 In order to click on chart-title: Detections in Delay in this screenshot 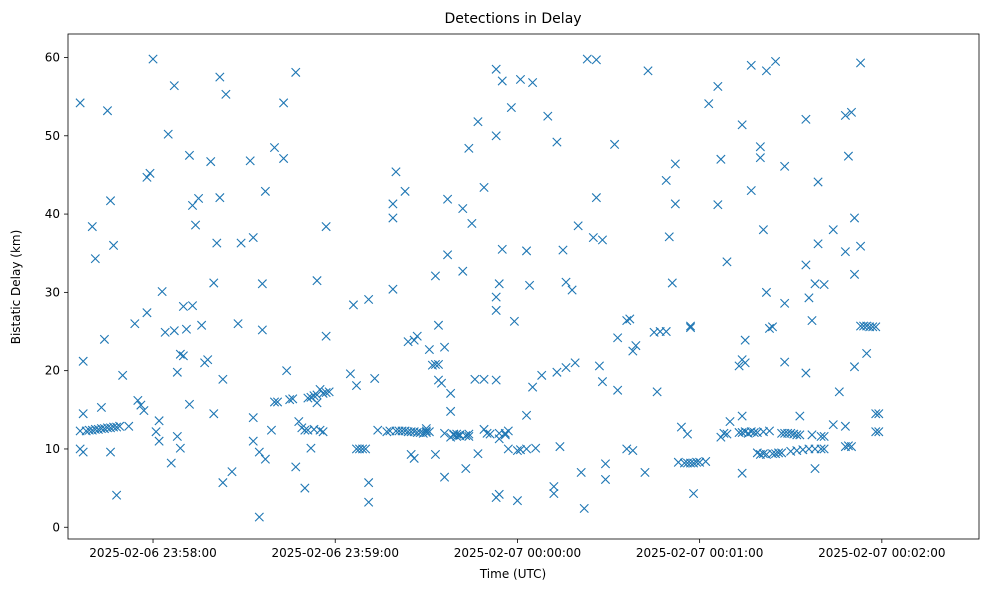, I will do `click(512, 19)`.